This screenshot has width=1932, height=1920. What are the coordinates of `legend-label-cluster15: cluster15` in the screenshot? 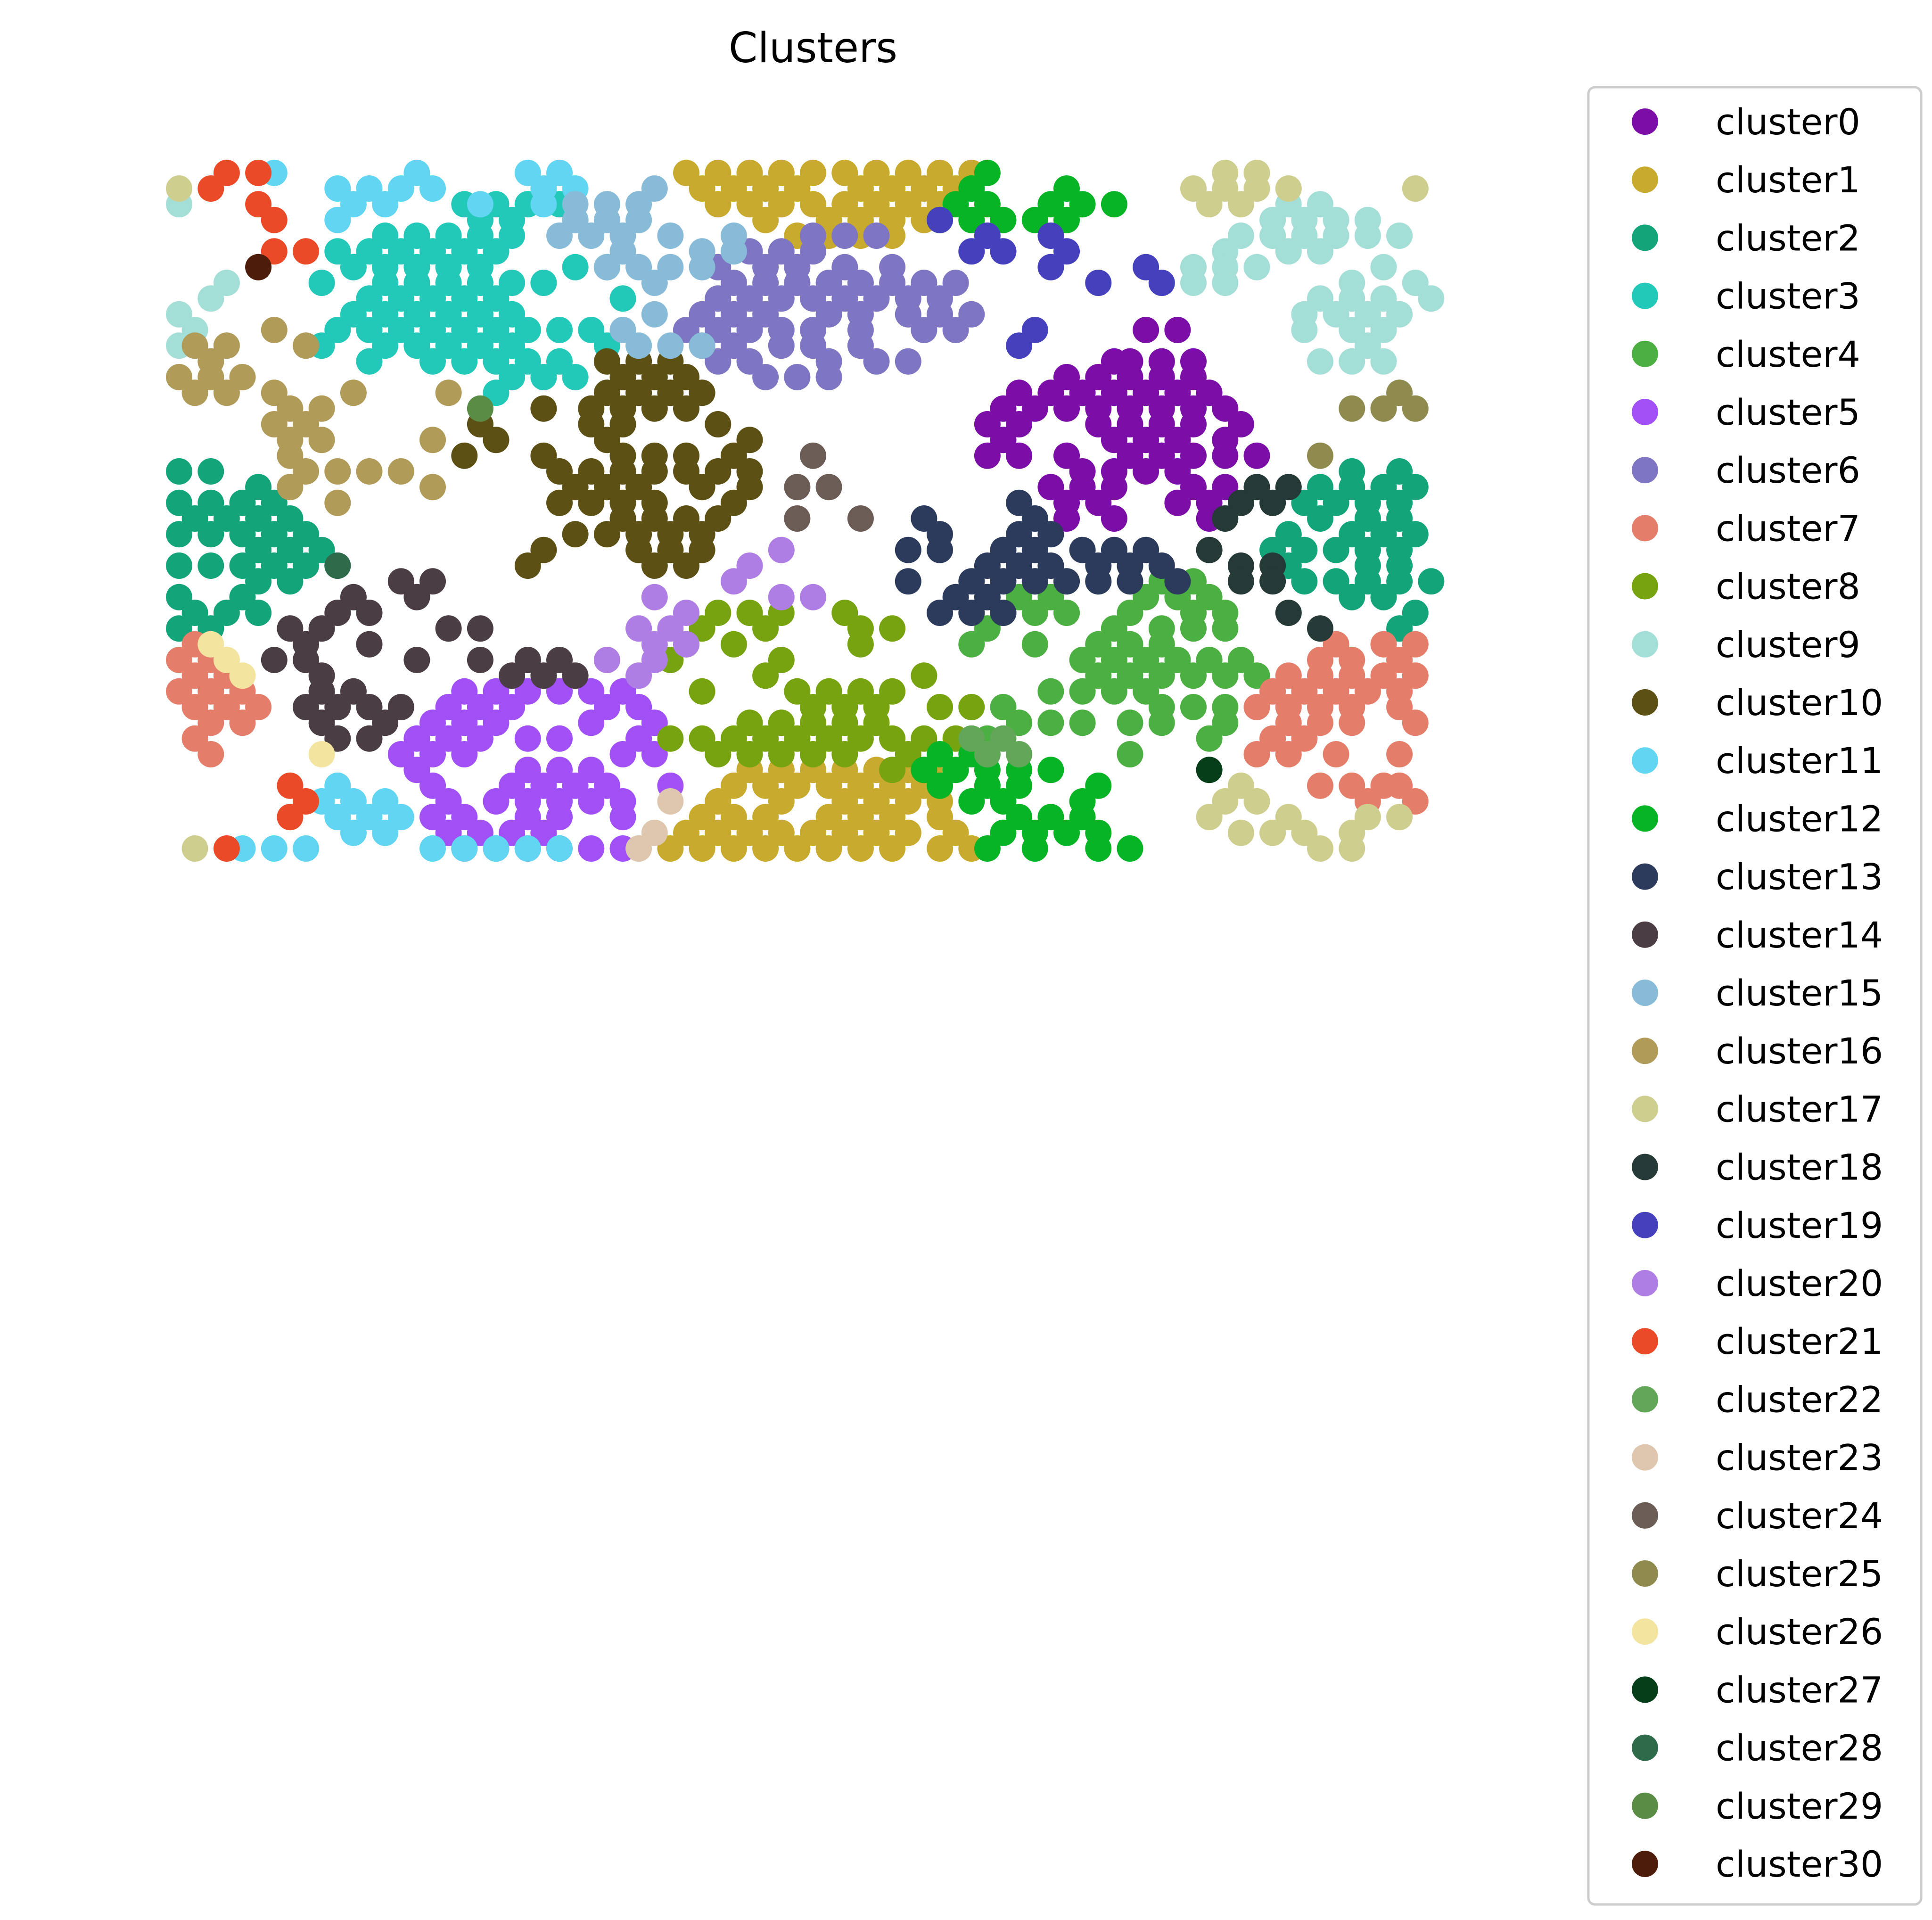 It's located at (1799, 993).